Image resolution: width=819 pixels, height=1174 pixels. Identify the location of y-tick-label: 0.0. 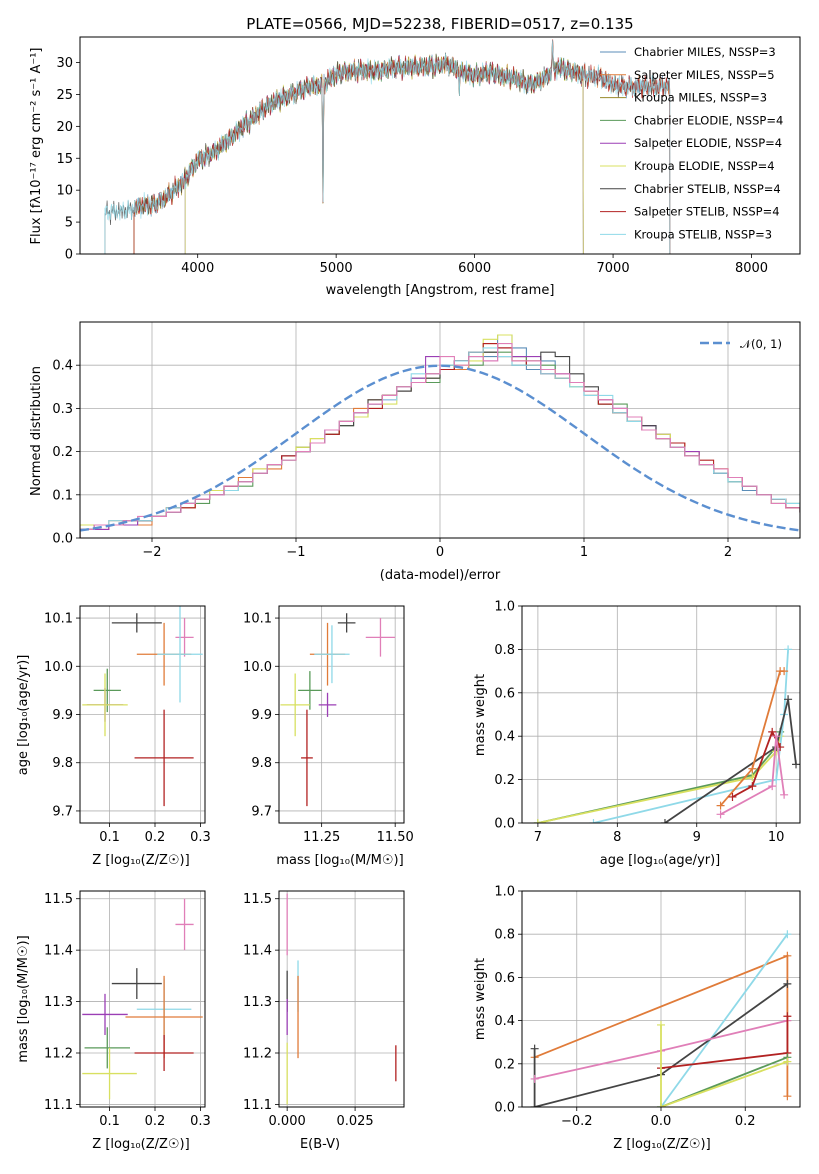
(504, 1108).